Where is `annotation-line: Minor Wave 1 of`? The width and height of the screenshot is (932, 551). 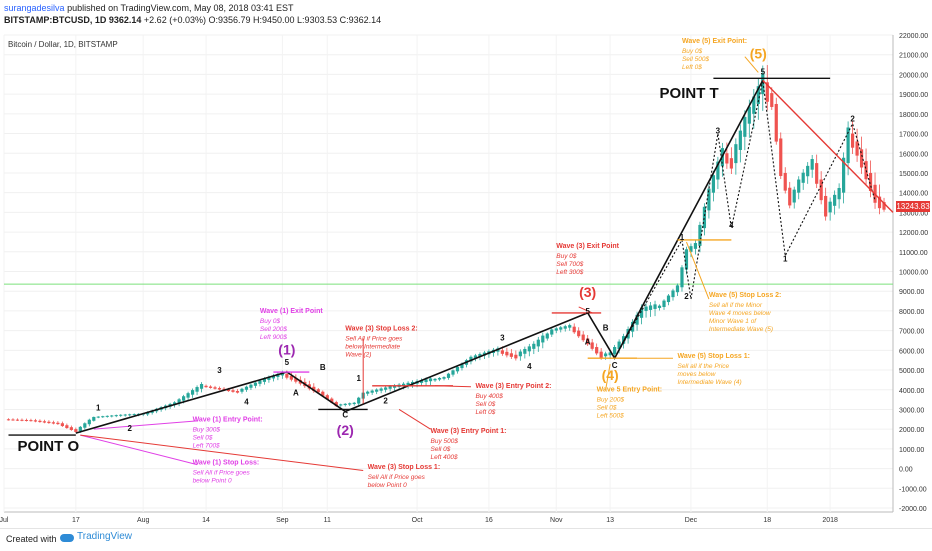 annotation-line: Minor Wave 1 of is located at coordinates (733, 321).